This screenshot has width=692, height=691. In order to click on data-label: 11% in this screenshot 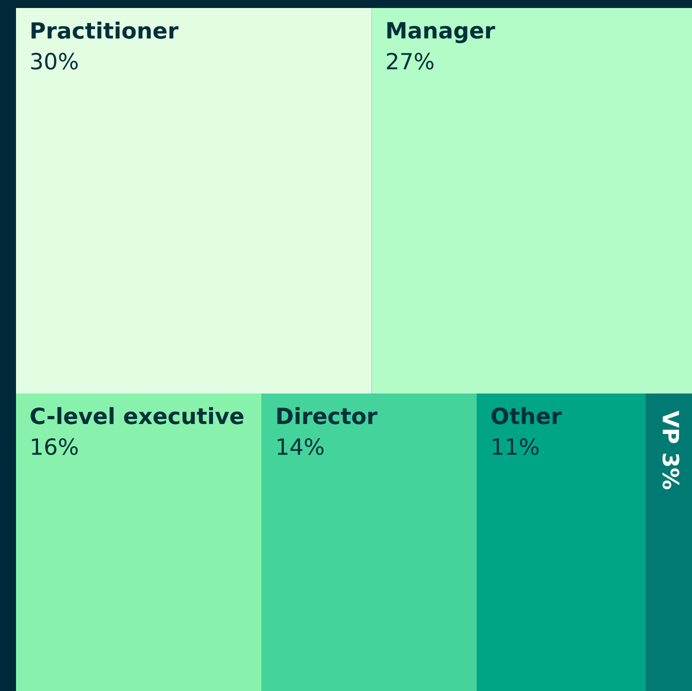, I will do `click(515, 447)`.